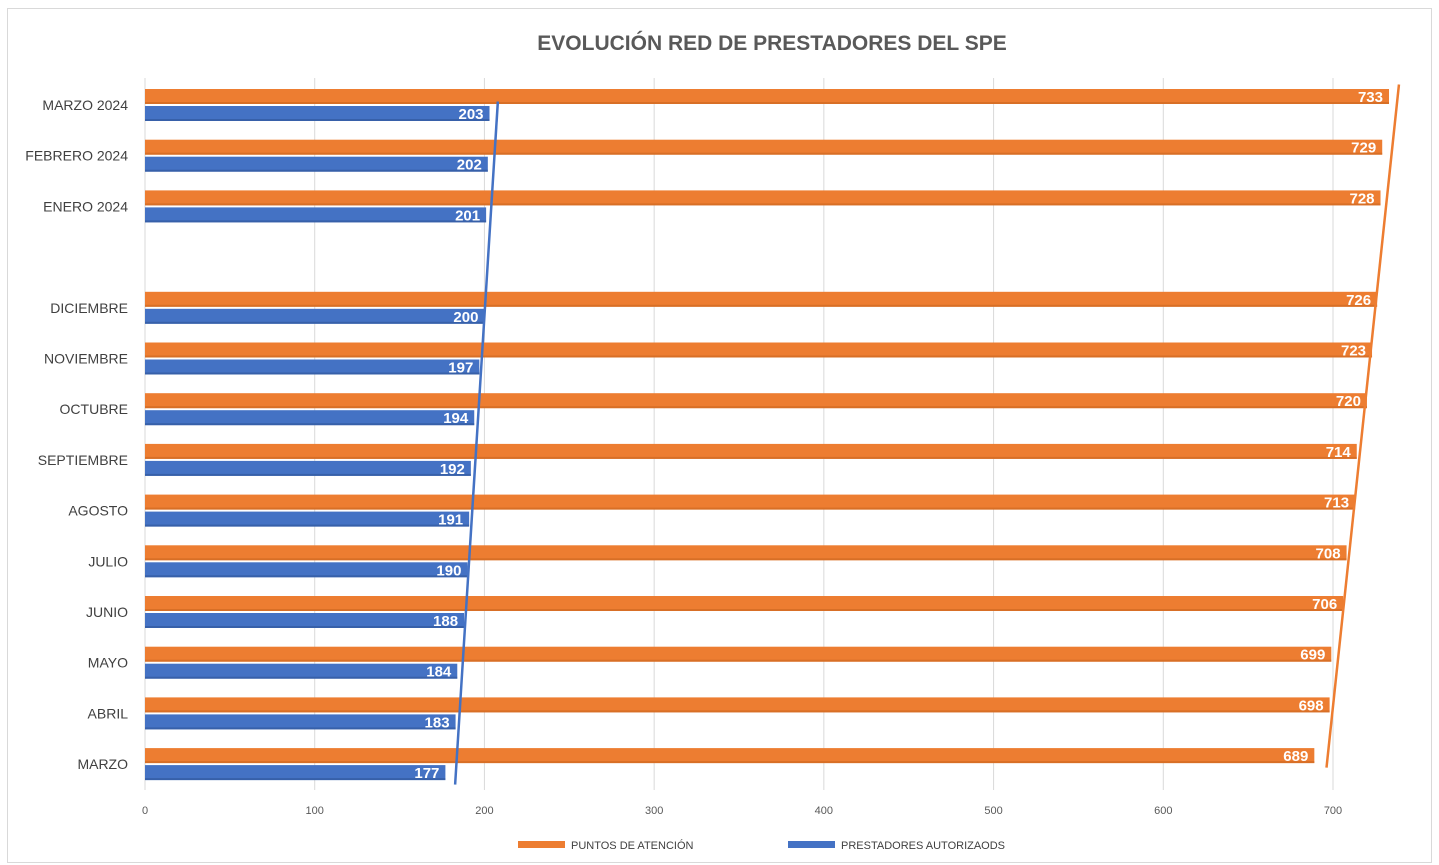 The width and height of the screenshot is (1439, 865). Describe the element at coordinates (1358, 300) in the screenshot. I see `data-label-puntos: 726` at that location.